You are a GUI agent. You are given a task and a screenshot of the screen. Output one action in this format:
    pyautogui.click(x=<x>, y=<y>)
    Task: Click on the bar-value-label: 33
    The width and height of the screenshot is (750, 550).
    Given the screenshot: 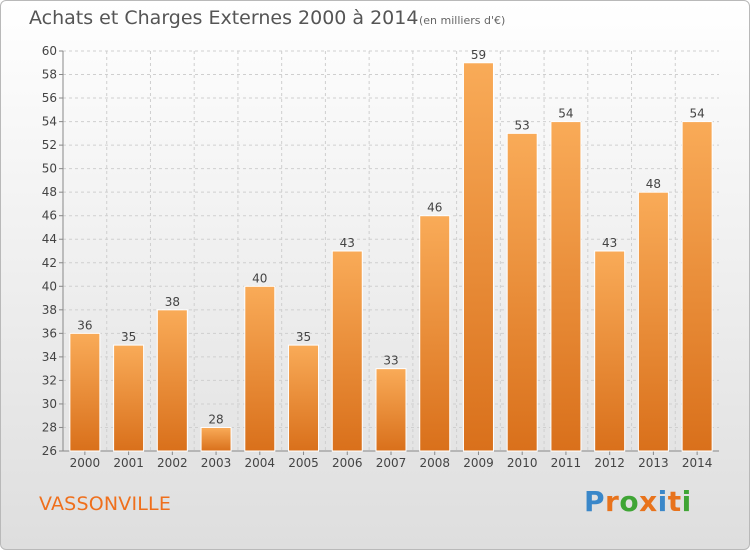 What is the action you would take?
    pyautogui.click(x=390, y=361)
    